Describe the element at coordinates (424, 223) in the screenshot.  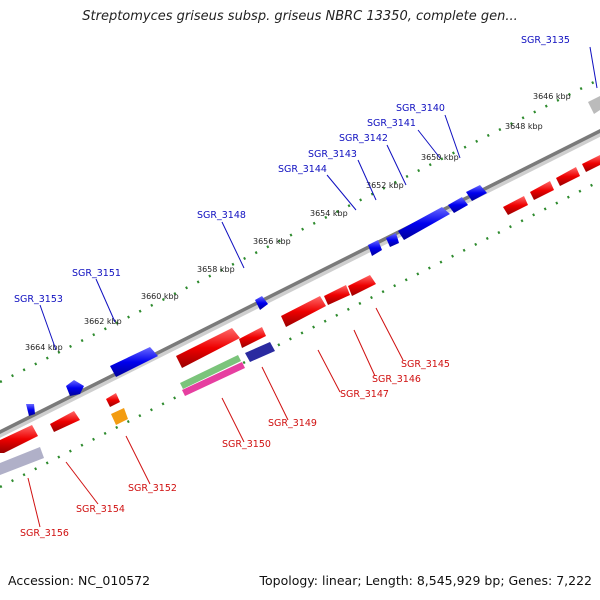
I see `gene-arrow-sgr3142` at that location.